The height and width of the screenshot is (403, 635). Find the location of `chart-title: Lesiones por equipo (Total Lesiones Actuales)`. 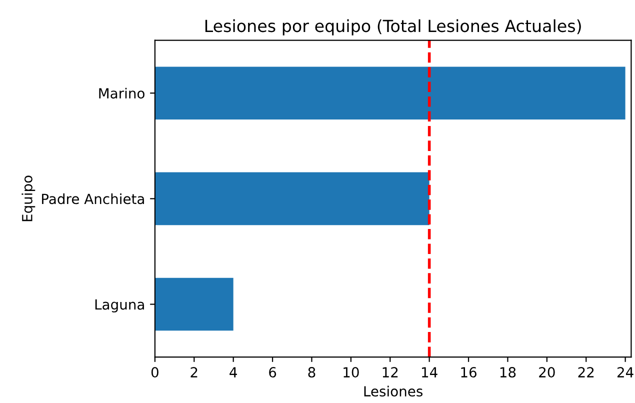

chart-title: Lesiones por equipo (Total Lesiones Actuales) is located at coordinates (393, 27).